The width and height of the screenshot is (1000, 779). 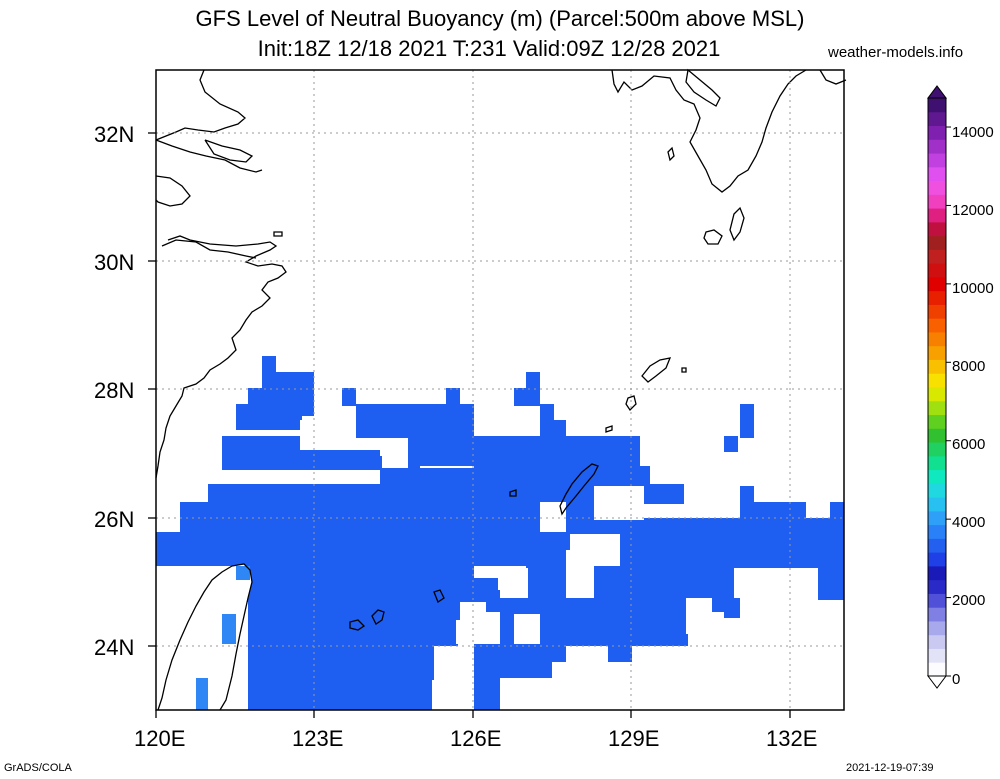 I want to click on colorbar-label: 0, so click(x=956, y=679).